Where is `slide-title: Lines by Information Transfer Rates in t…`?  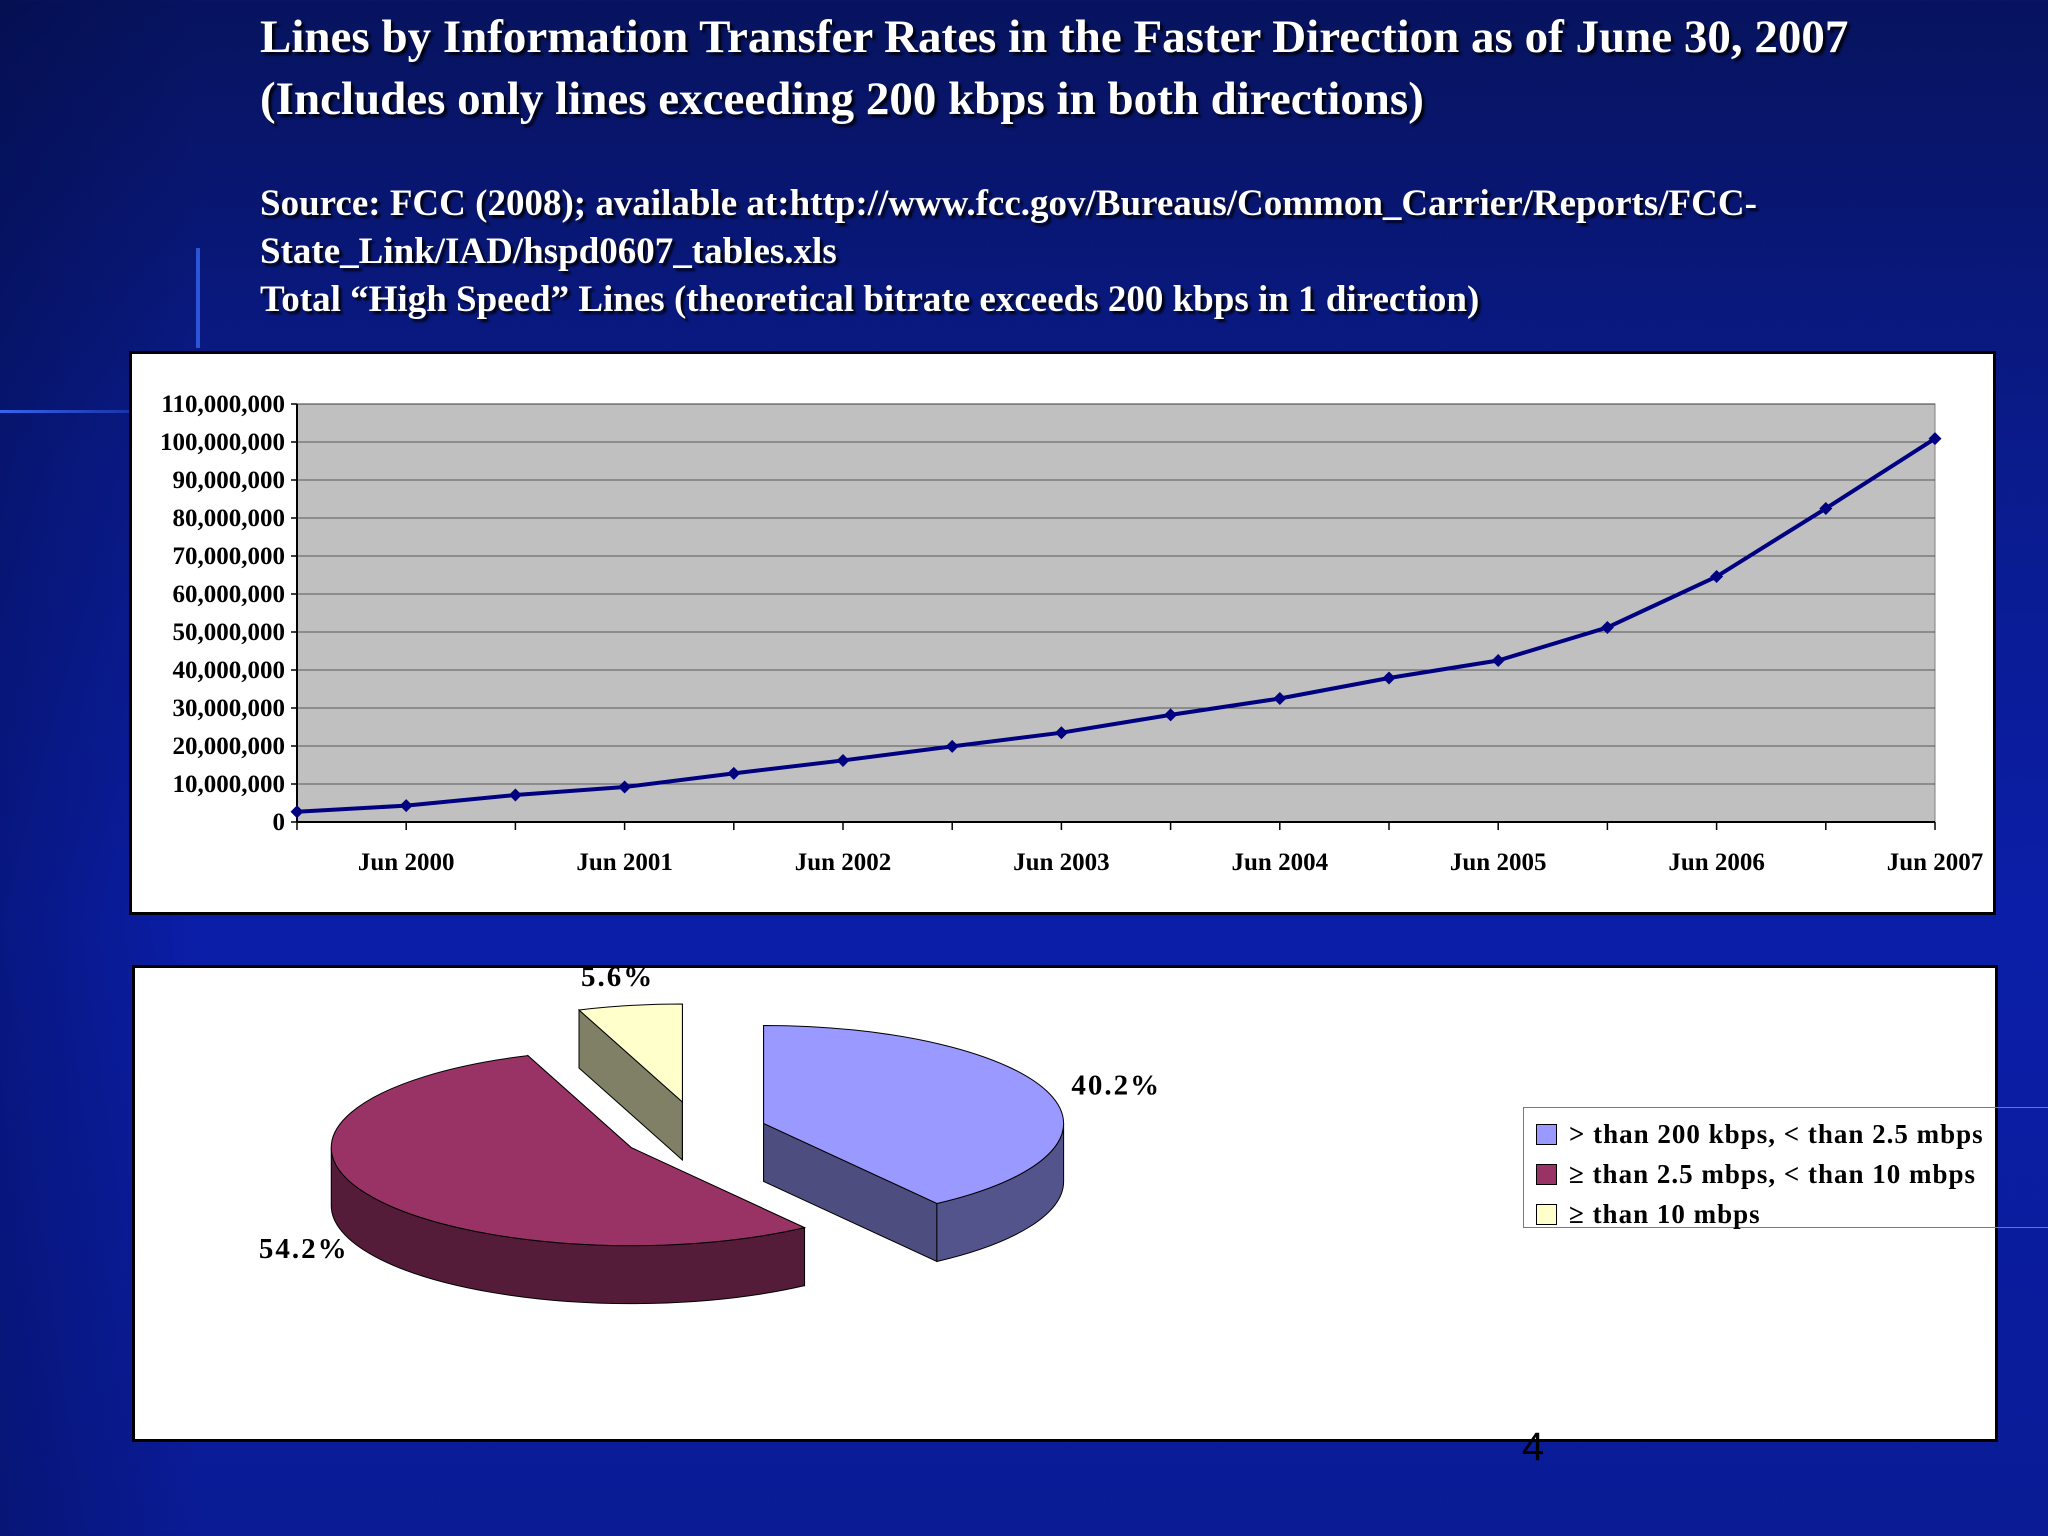
slide-title: Lines by Information Transfer Rates in t… is located at coordinates (1054, 68).